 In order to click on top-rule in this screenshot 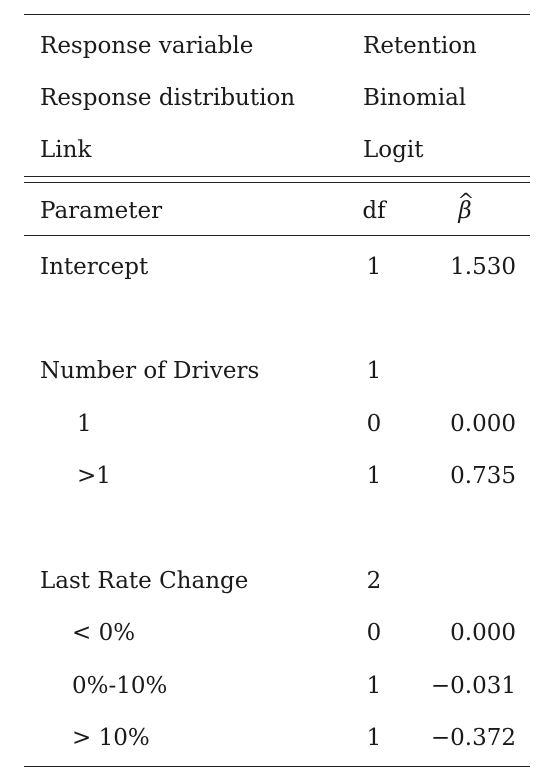, I will do `click(277, 14)`.